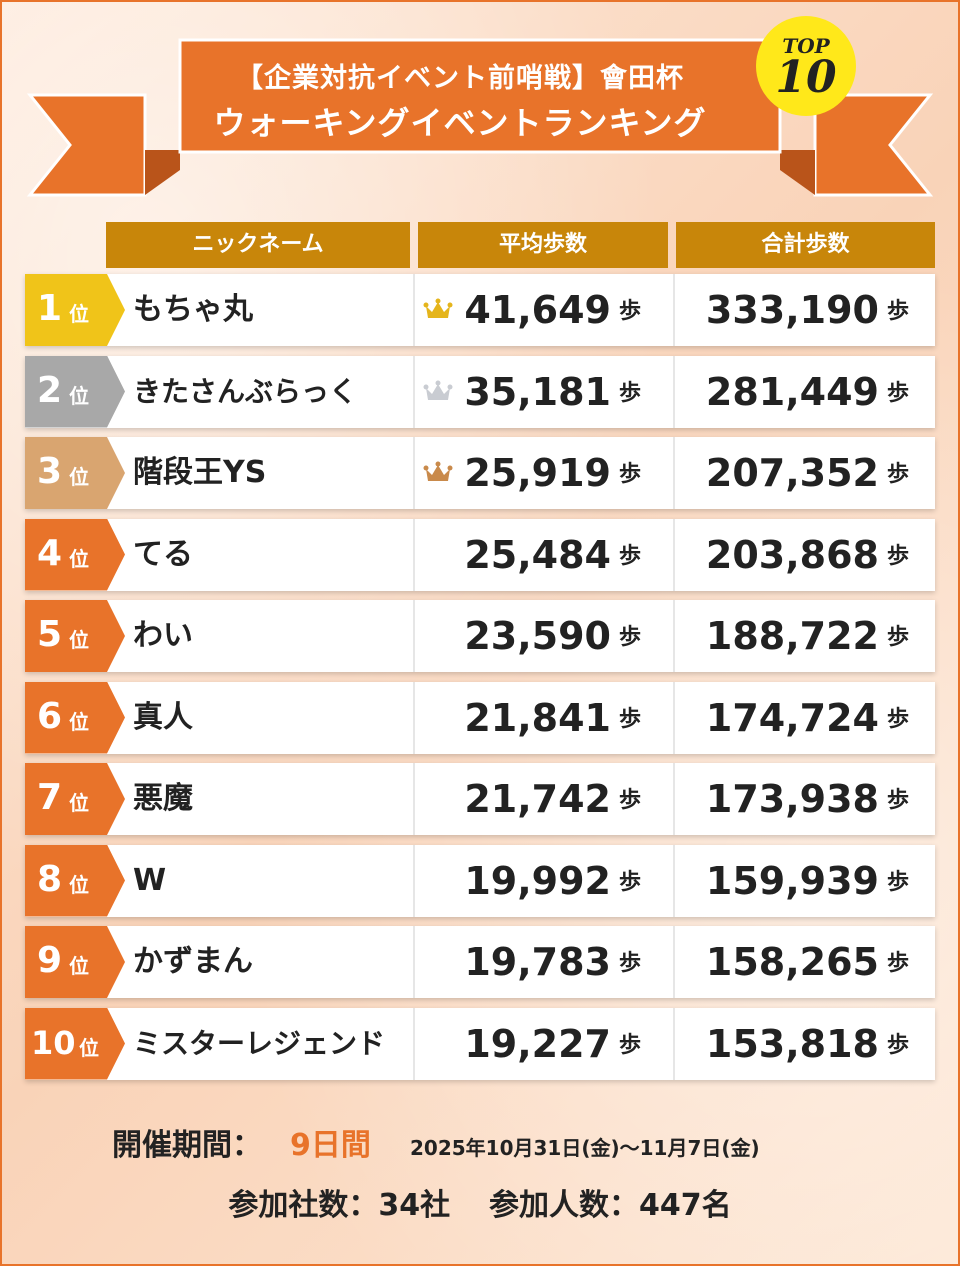 Image resolution: width=960 pixels, height=1266 pixels. Describe the element at coordinates (480, 962) in the screenshot. I see `table-row: 9 位かずまん 19,783 歩 158,265 歩` at that location.